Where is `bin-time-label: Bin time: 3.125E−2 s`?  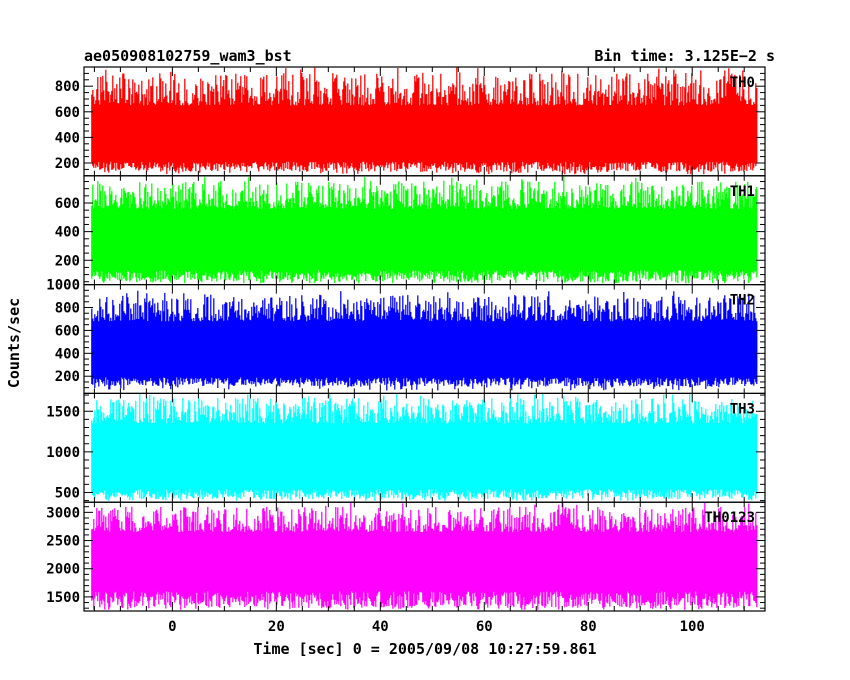
bin-time-label: Bin time: 3.125E−2 s is located at coordinates (684, 56).